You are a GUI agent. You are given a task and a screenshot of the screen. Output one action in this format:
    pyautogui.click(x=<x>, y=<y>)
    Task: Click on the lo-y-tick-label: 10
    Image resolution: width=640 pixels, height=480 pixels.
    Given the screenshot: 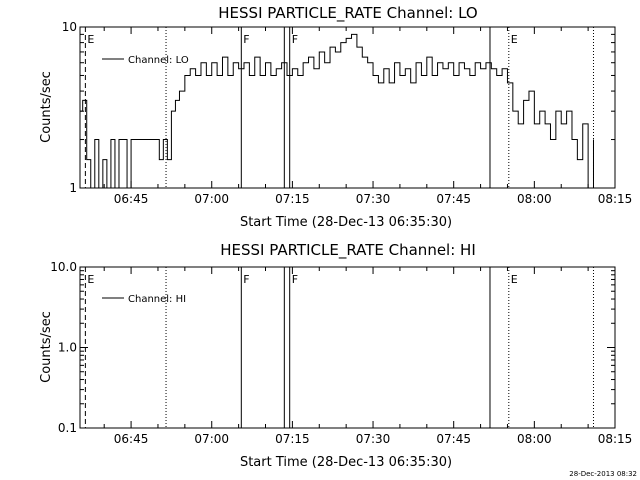 What is the action you would take?
    pyautogui.click(x=69, y=27)
    